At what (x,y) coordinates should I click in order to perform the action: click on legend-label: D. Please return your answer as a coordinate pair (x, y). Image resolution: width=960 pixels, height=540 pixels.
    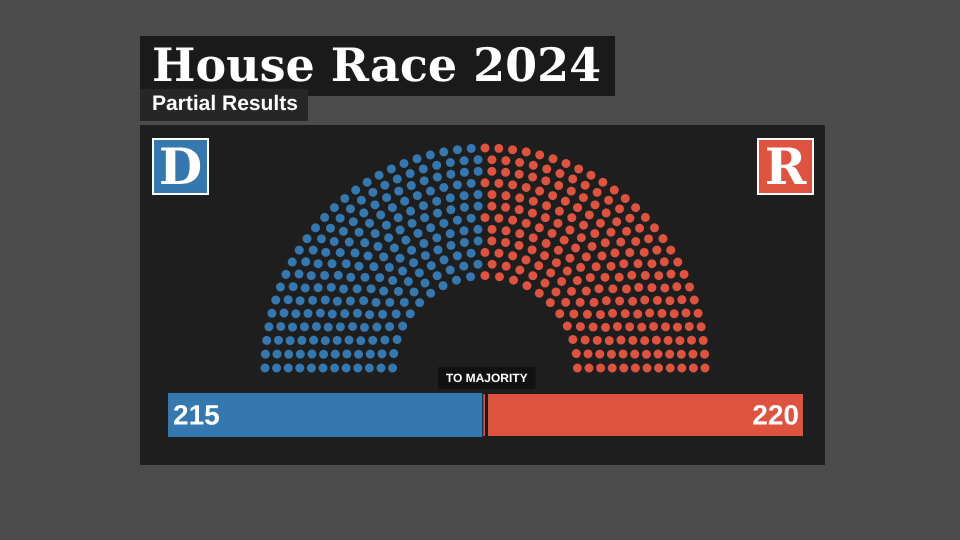
    Looking at the image, I should click on (180, 166).